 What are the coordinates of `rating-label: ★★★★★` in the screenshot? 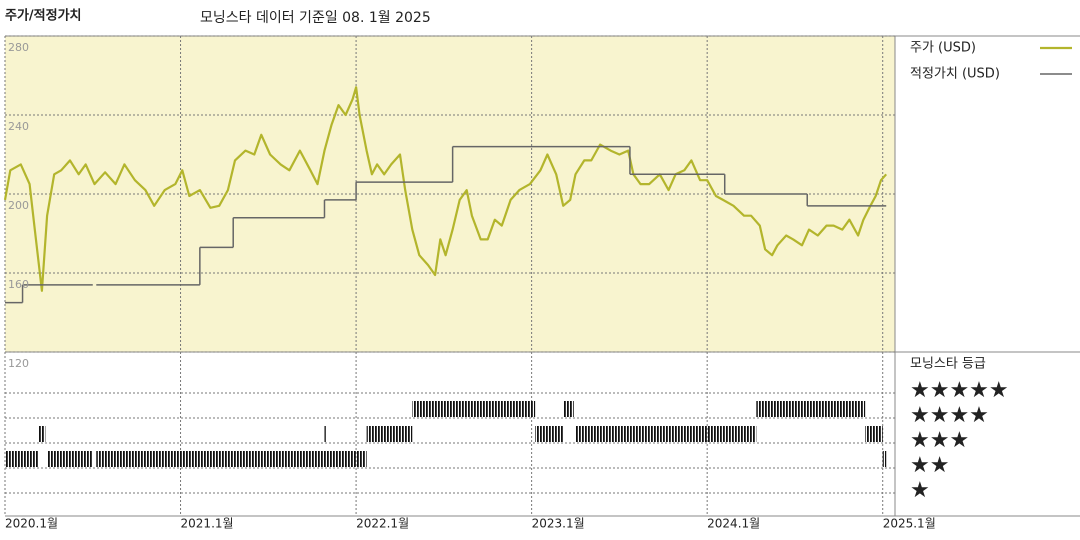 It's located at (959, 390).